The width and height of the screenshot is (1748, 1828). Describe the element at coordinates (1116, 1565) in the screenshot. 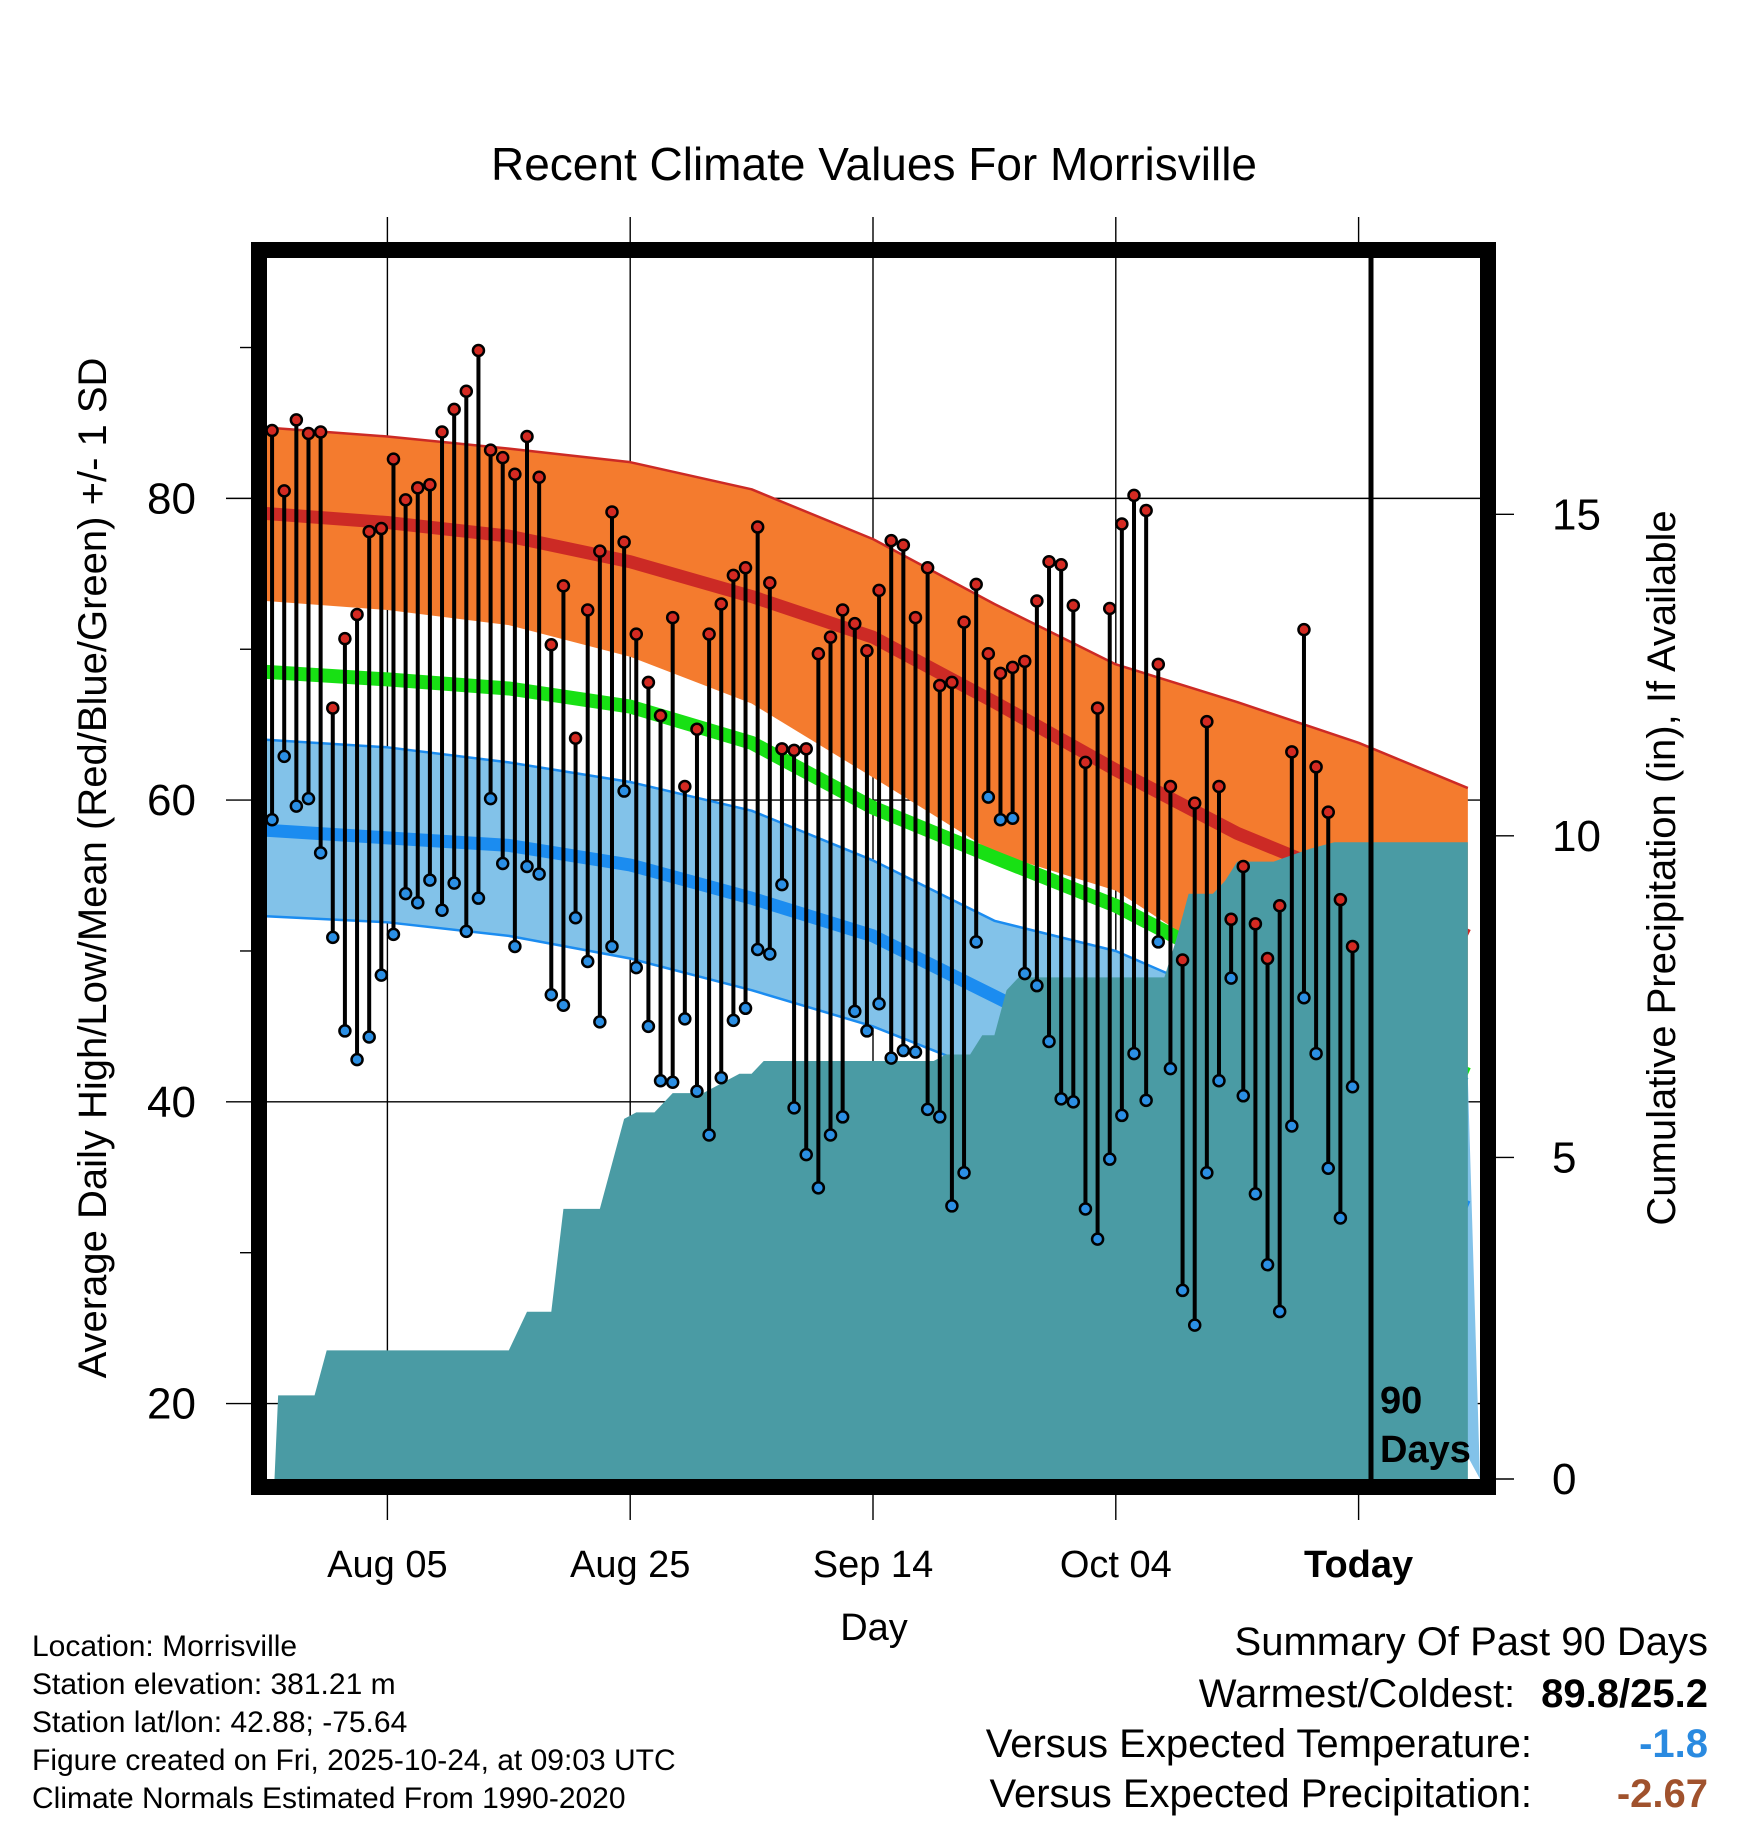

I see `x-tick-label: Oct 04` at that location.